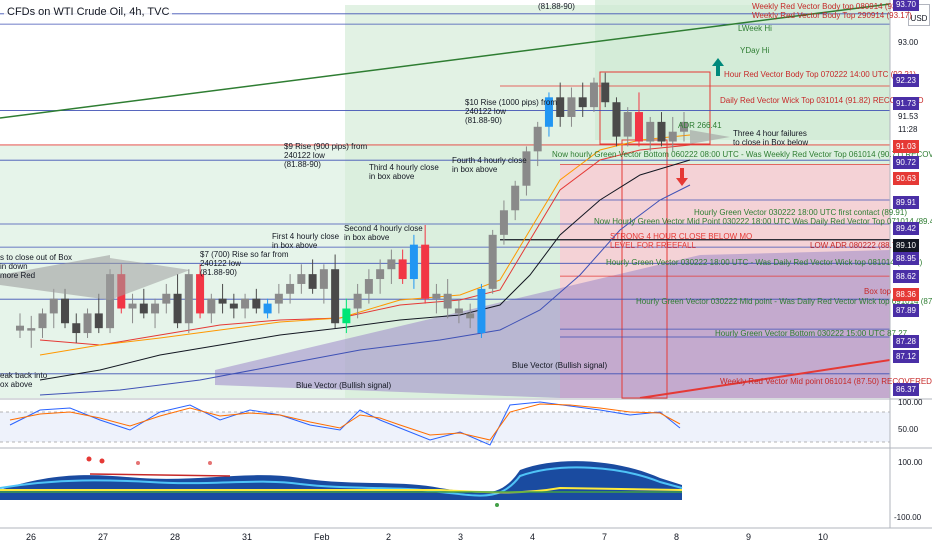  What do you see at coordinates (344, 385) in the screenshot?
I see `chart-annotation: Blue Vector (Bullish signal)` at bounding box center [344, 385].